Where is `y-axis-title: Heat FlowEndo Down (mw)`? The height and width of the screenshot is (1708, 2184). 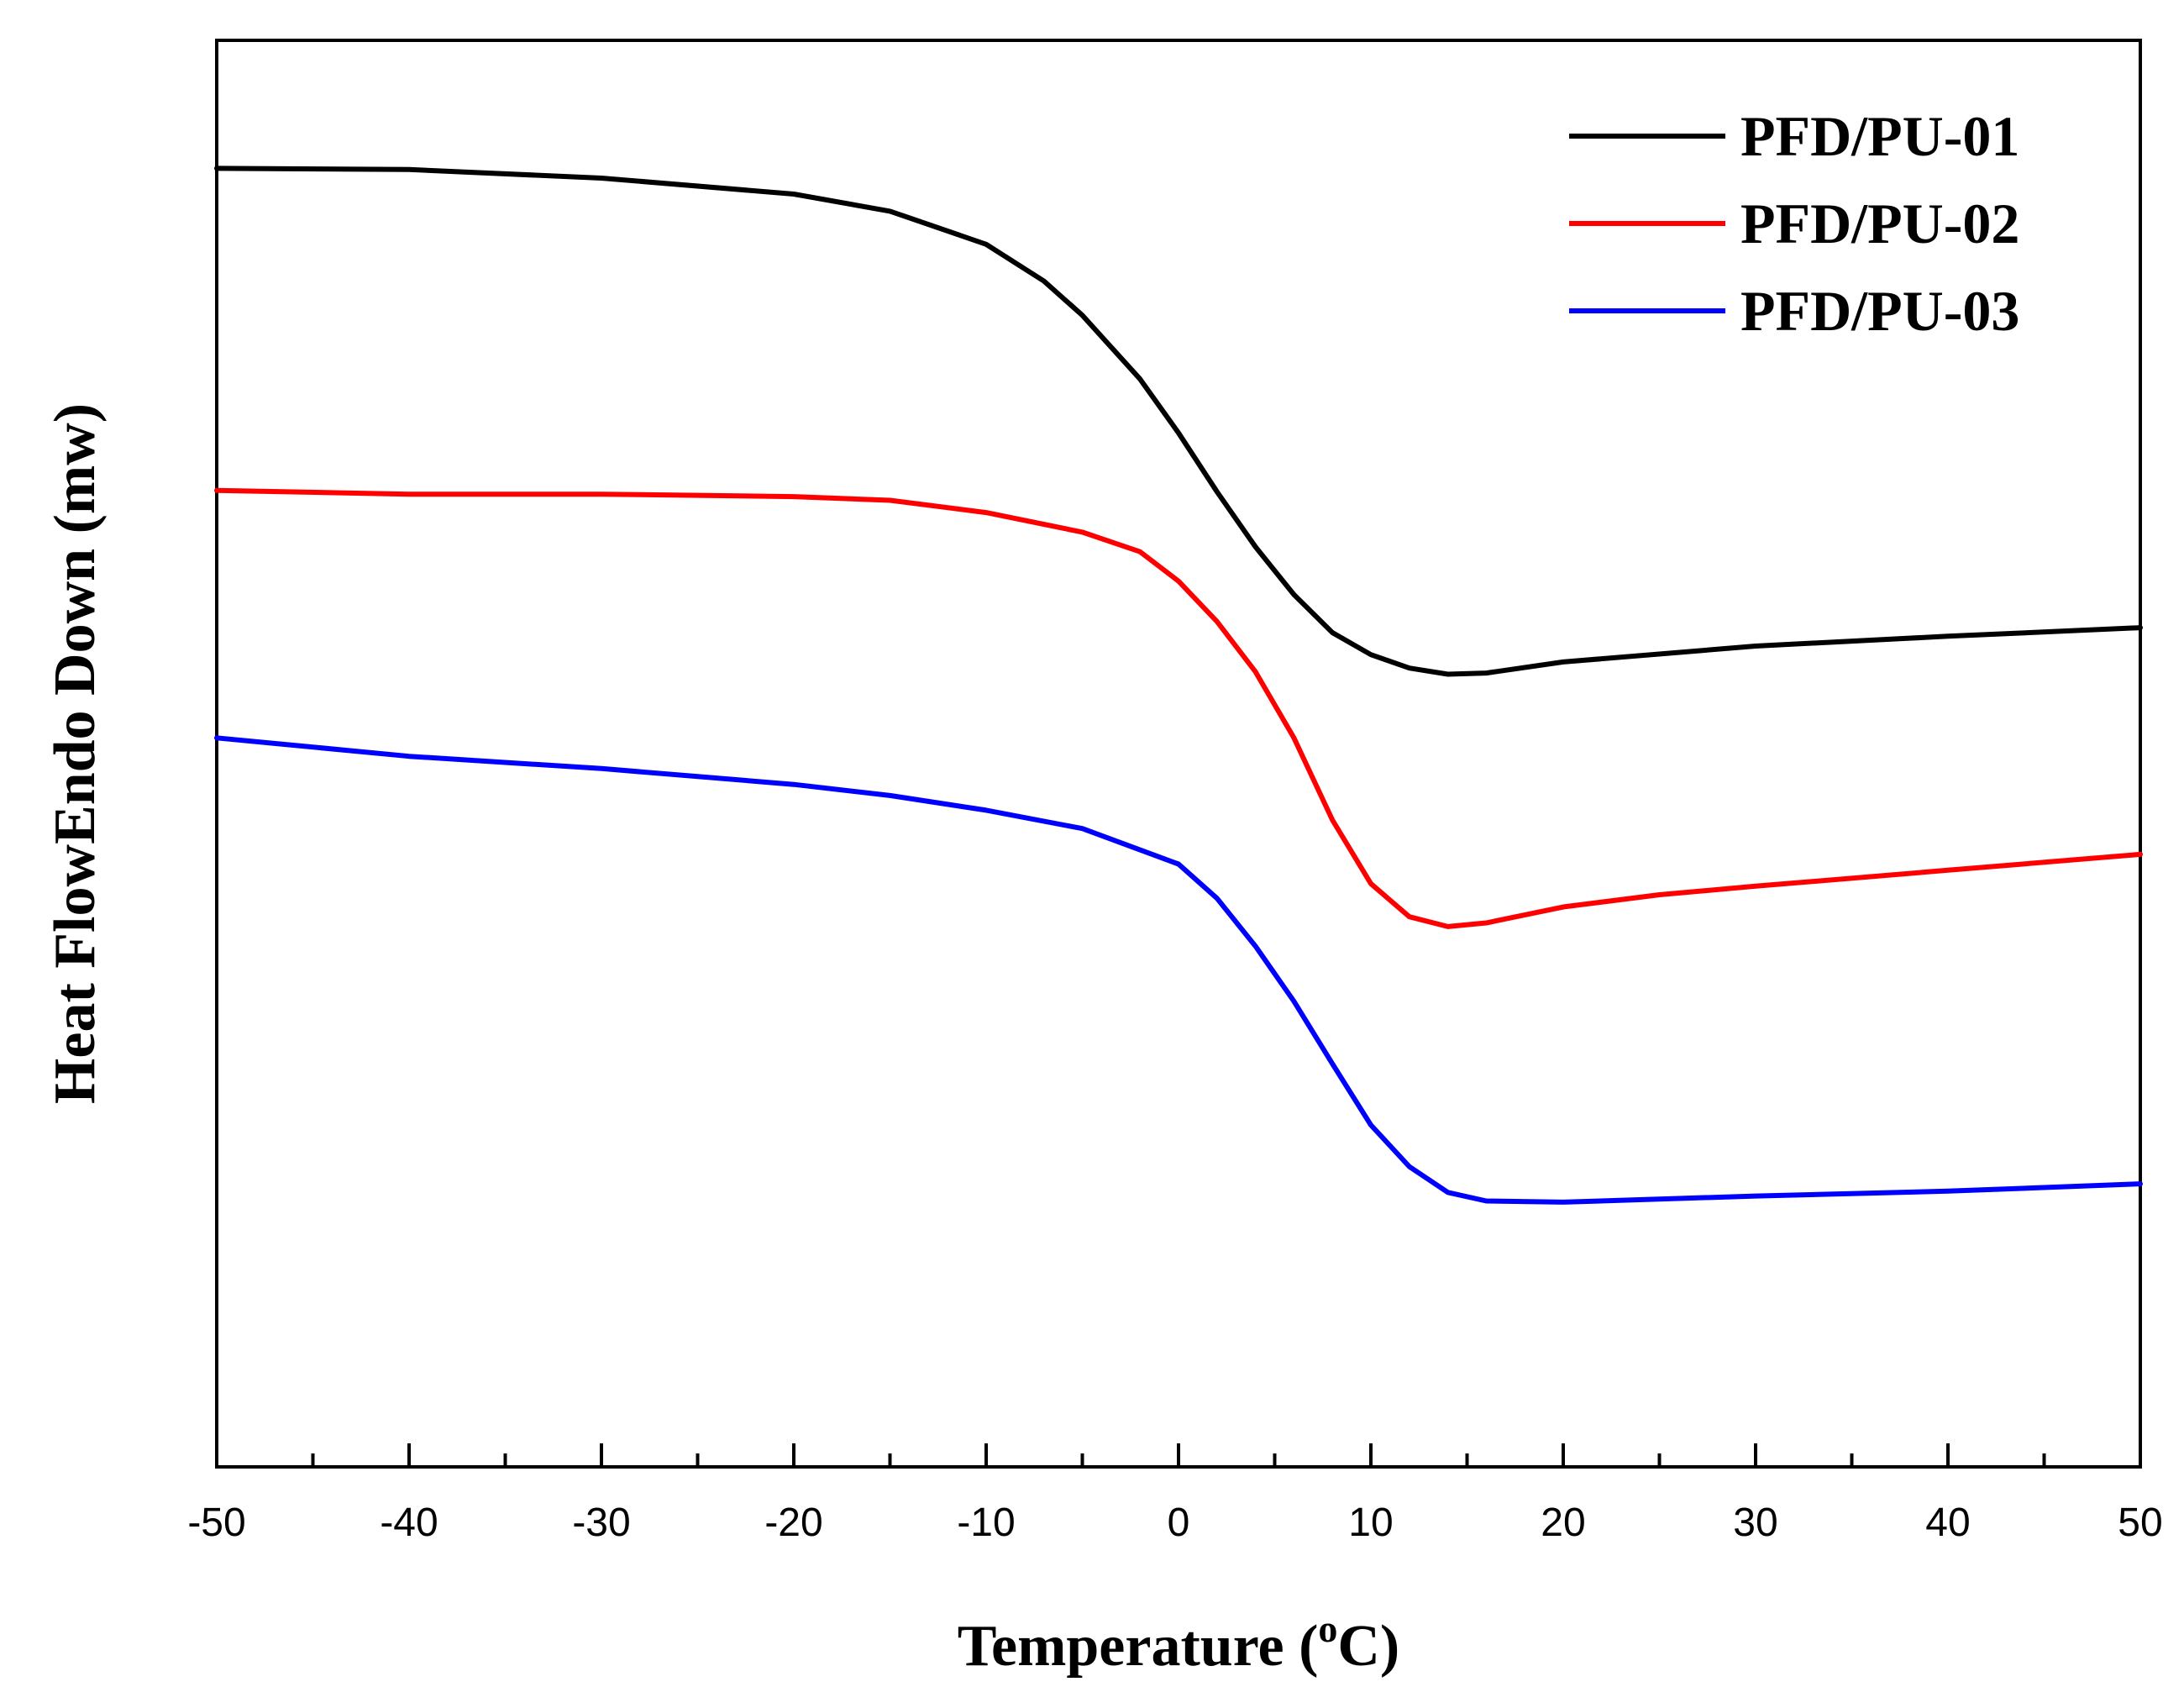
y-axis-title: Heat FlowEndo Down (mw) is located at coordinates (75, 753).